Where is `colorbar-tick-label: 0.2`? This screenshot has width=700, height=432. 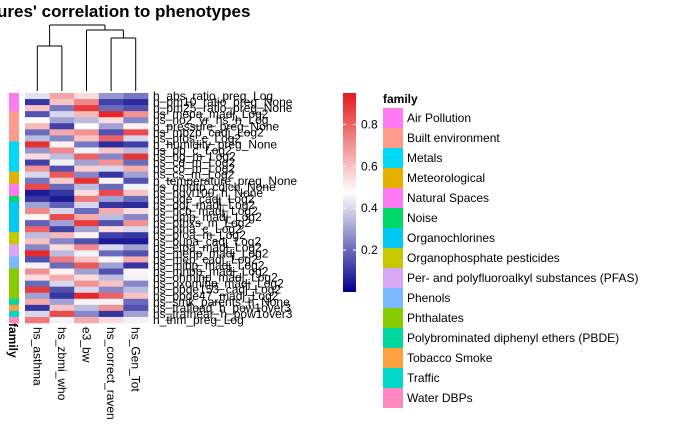 colorbar-tick-label: 0.2 is located at coordinates (369, 250).